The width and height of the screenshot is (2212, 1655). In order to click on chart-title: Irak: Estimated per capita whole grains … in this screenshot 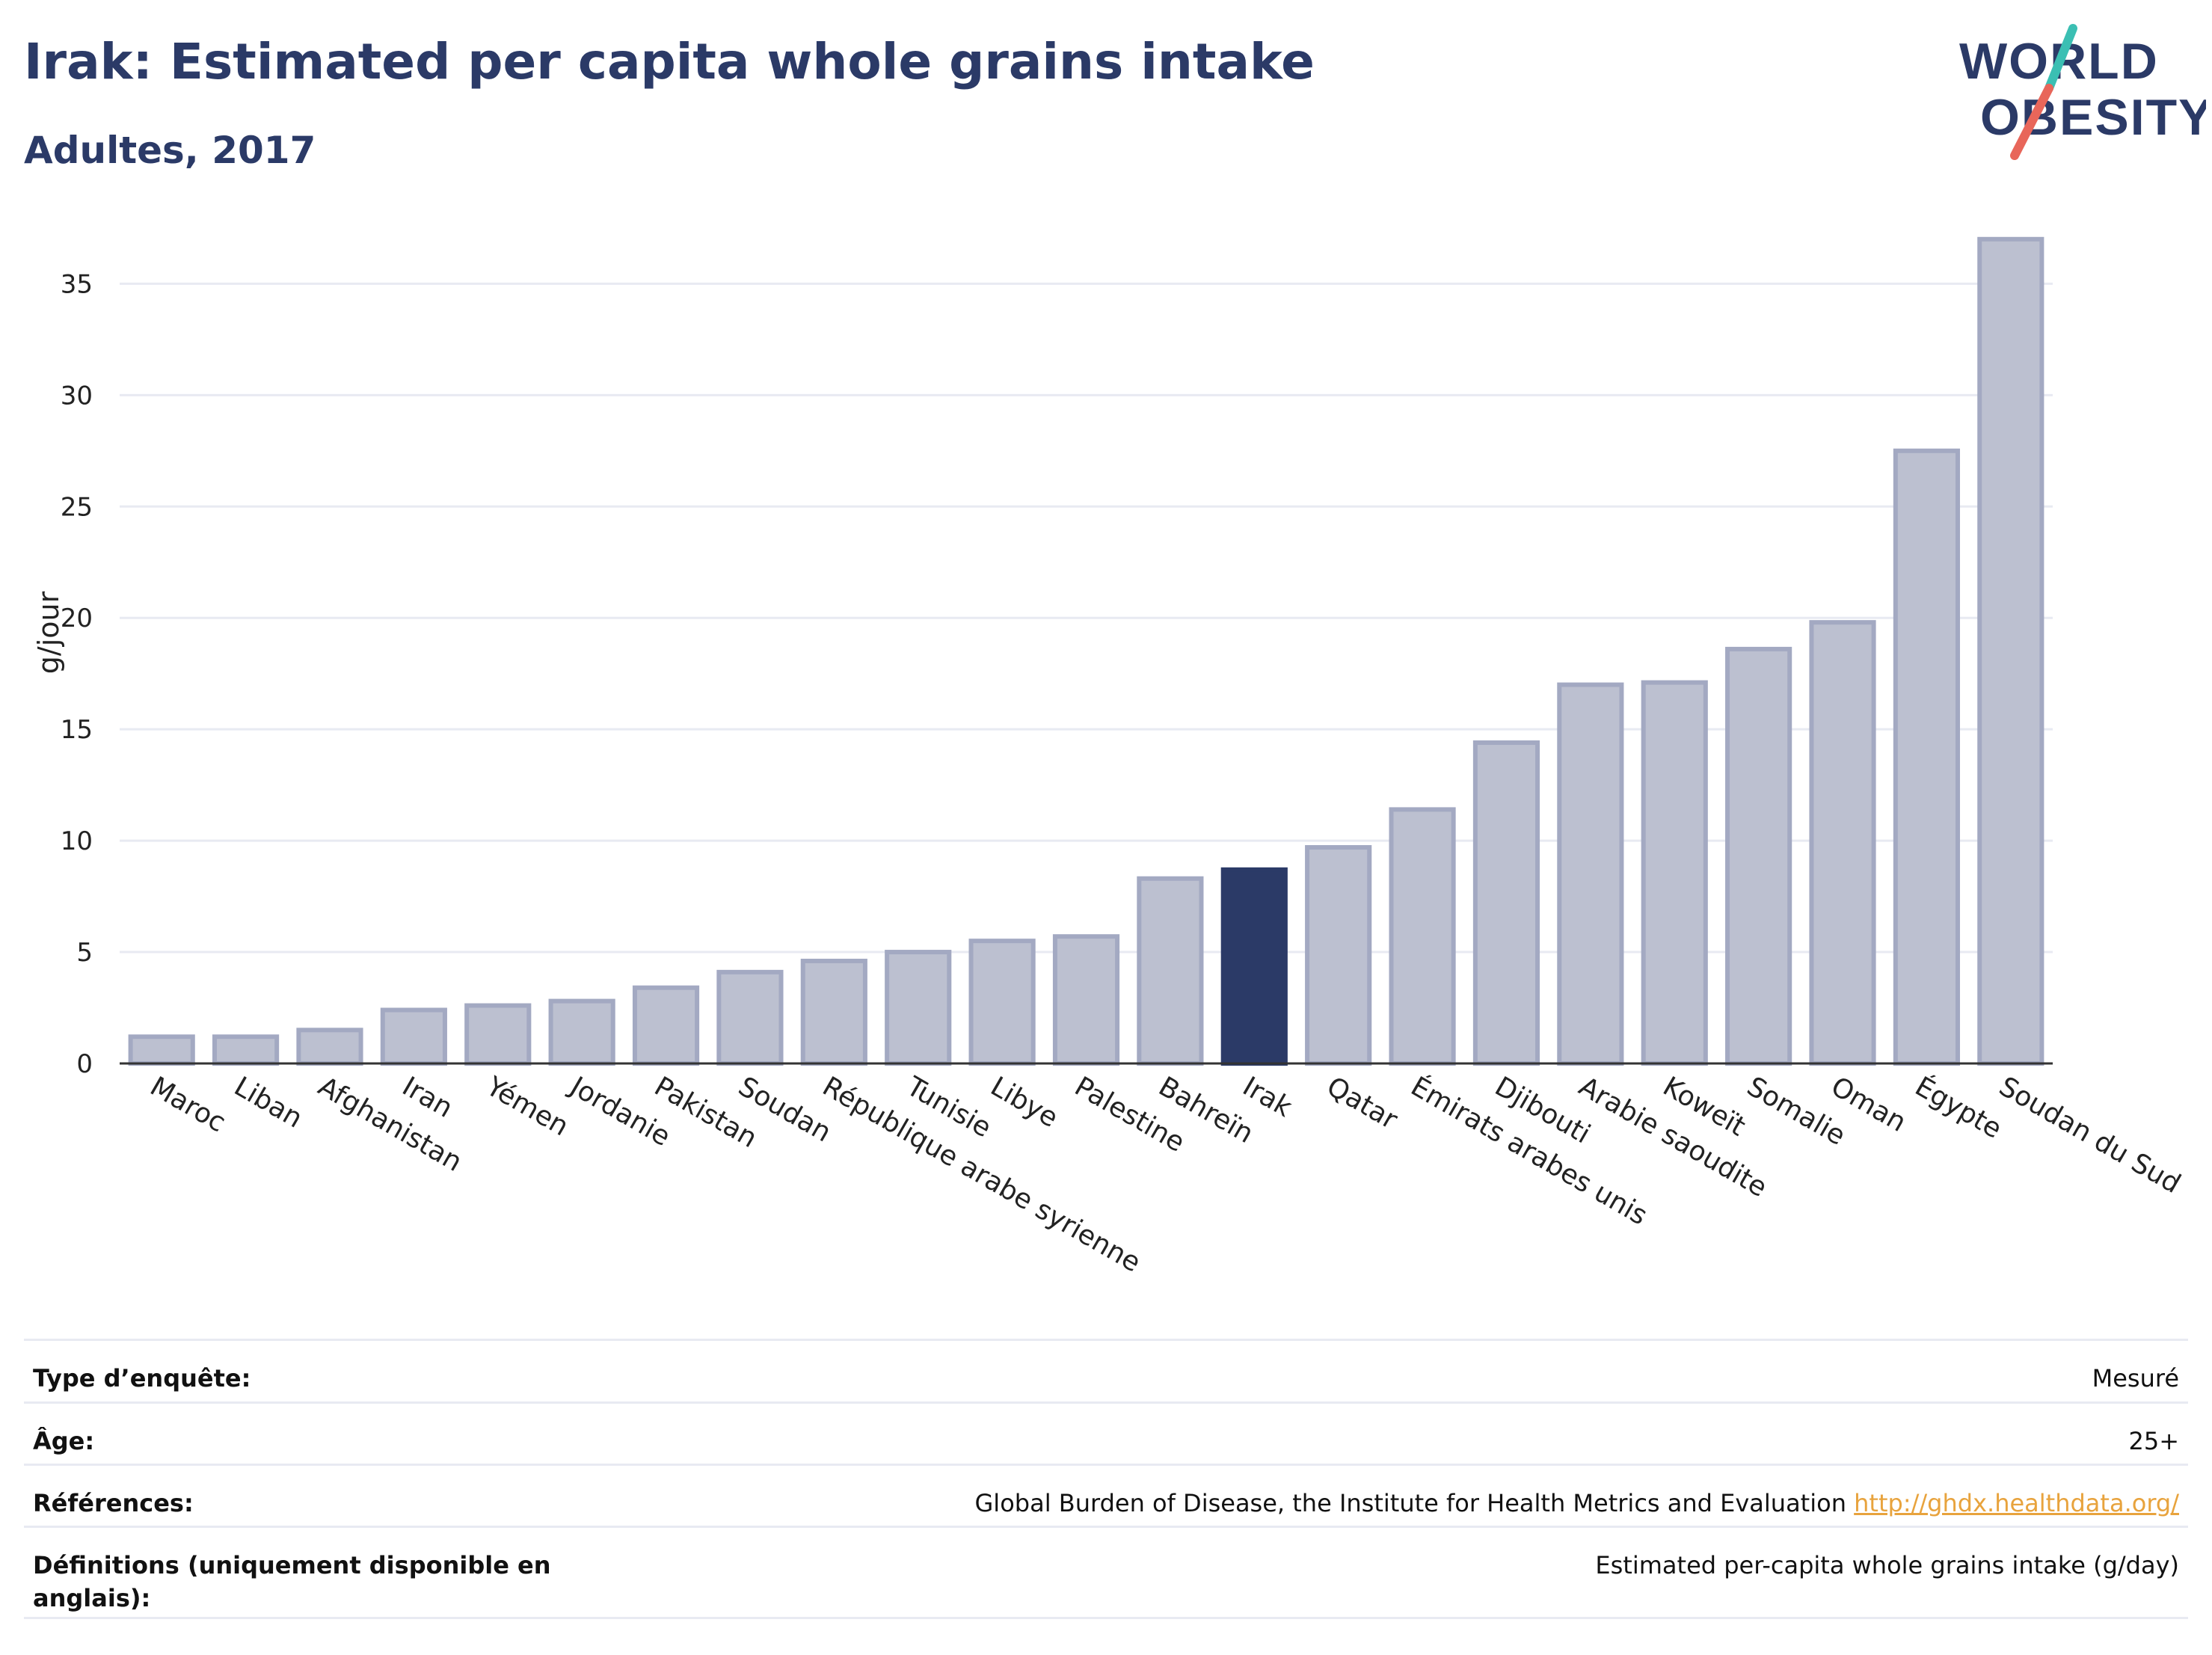, I will do `click(669, 61)`.